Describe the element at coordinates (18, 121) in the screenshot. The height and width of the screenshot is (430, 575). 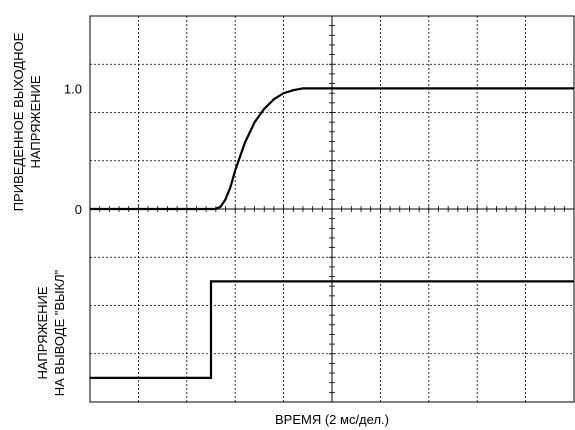
I see `upper-ylabel-line1: ПРИВЕДЕННОЕ ВЫХОДНОЕ` at that location.